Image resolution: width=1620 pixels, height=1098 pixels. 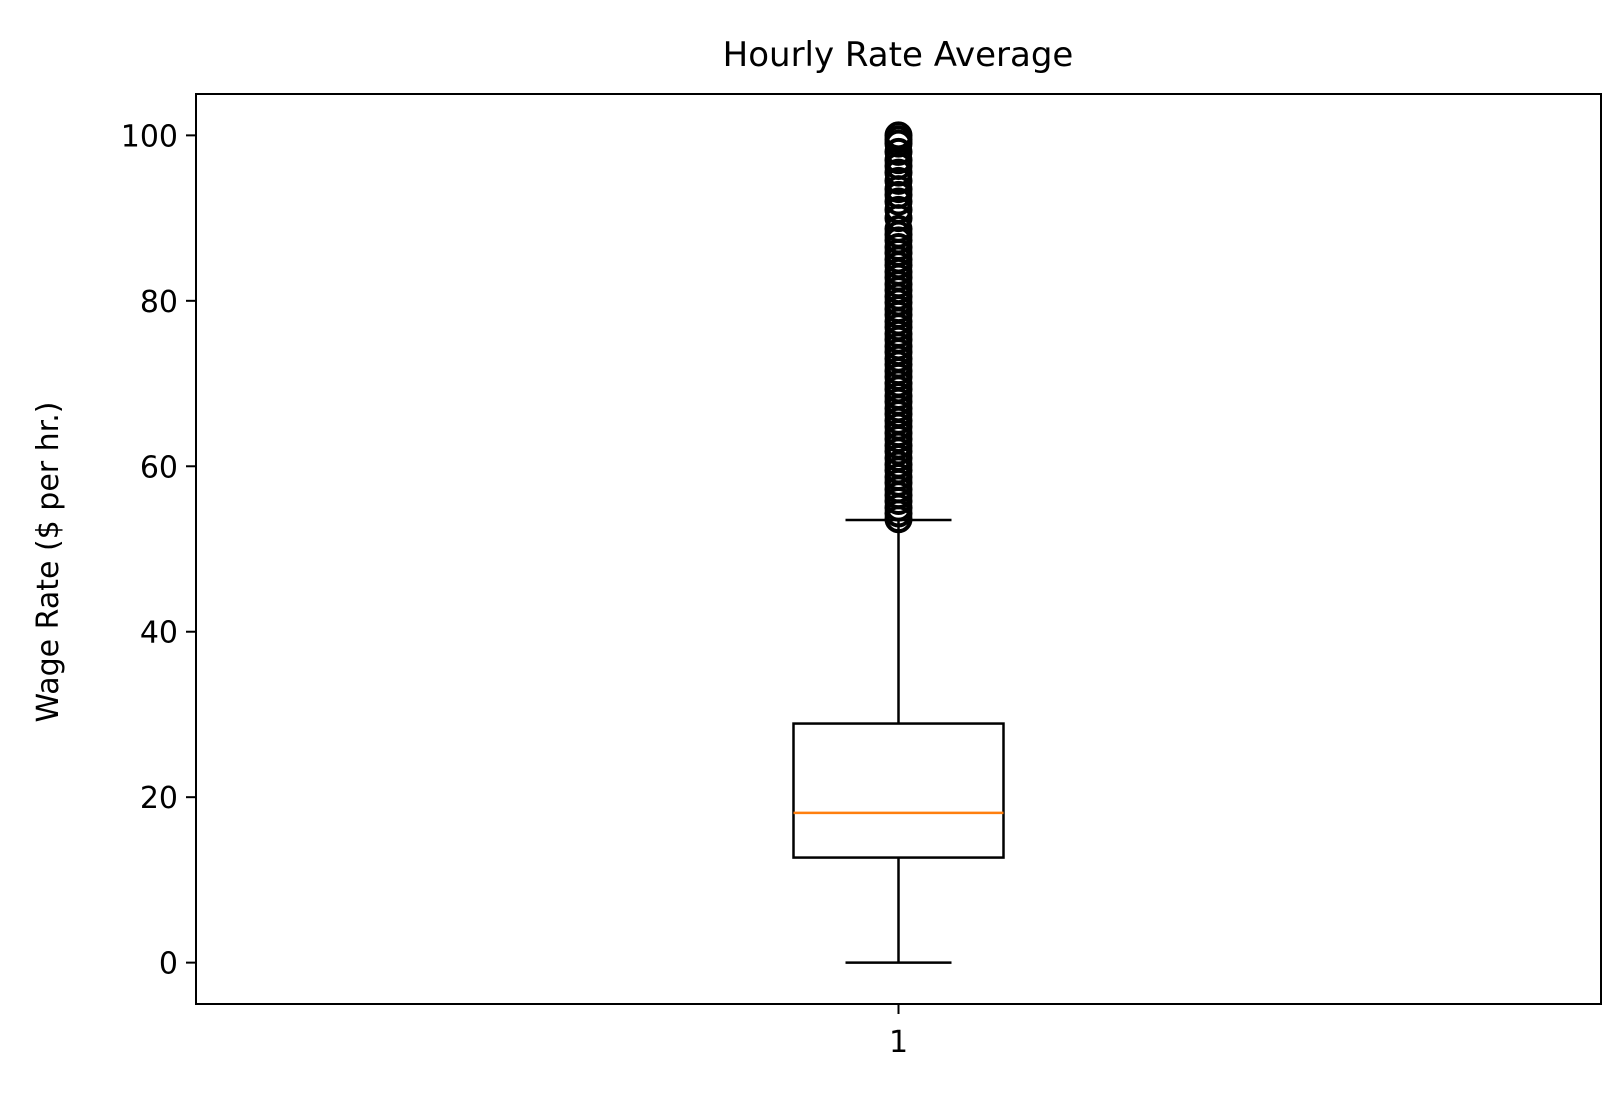 I want to click on y-axis-ticks: 0 20 40 60 80 100, so click(x=158, y=550).